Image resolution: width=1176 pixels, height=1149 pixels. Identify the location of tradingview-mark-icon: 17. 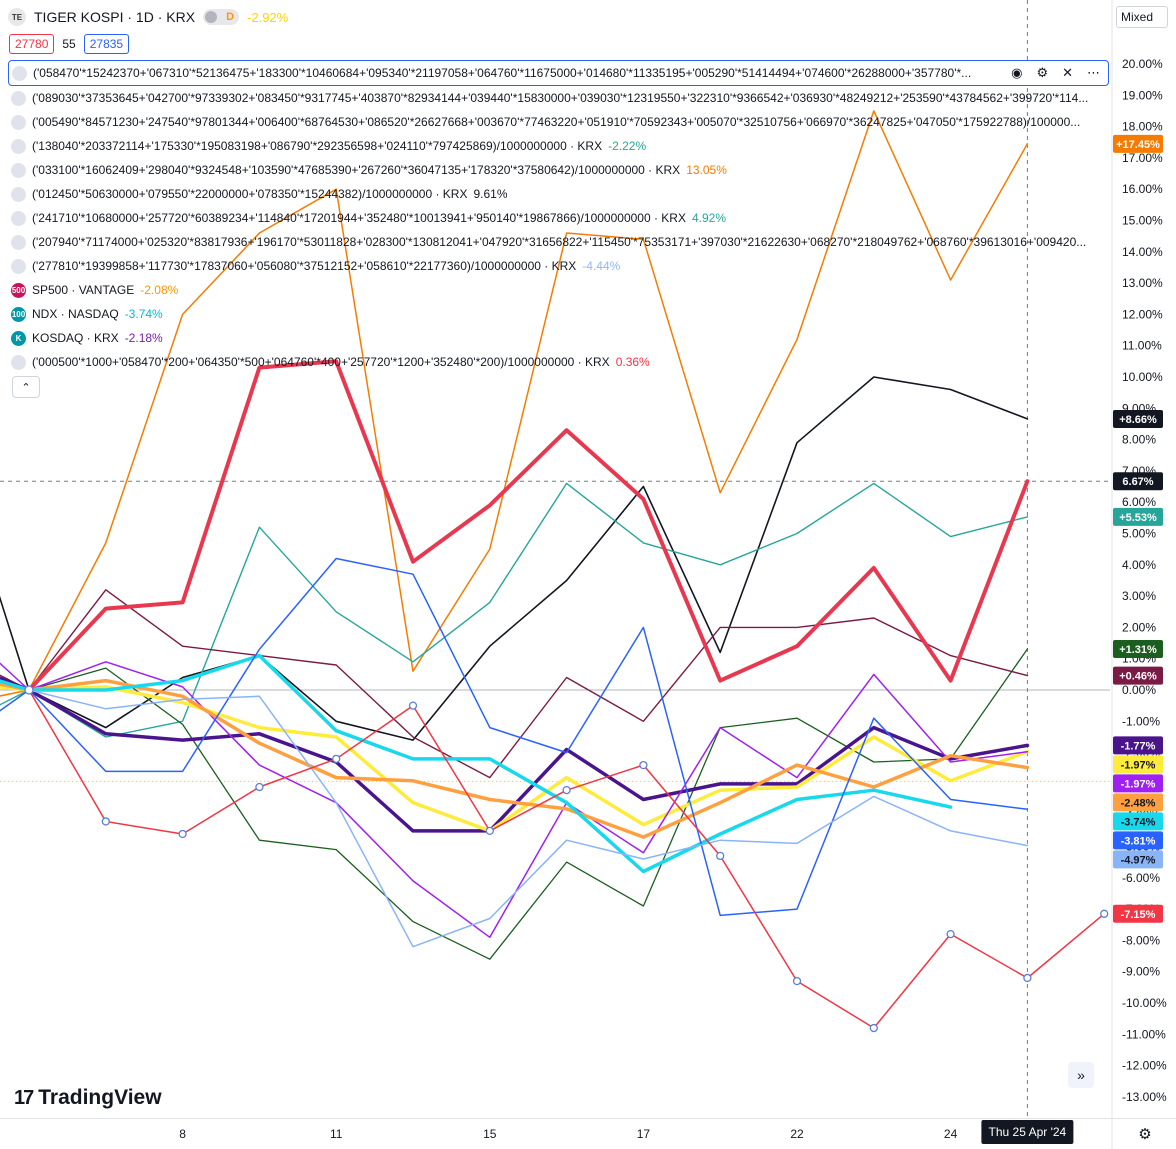
(24, 1097).